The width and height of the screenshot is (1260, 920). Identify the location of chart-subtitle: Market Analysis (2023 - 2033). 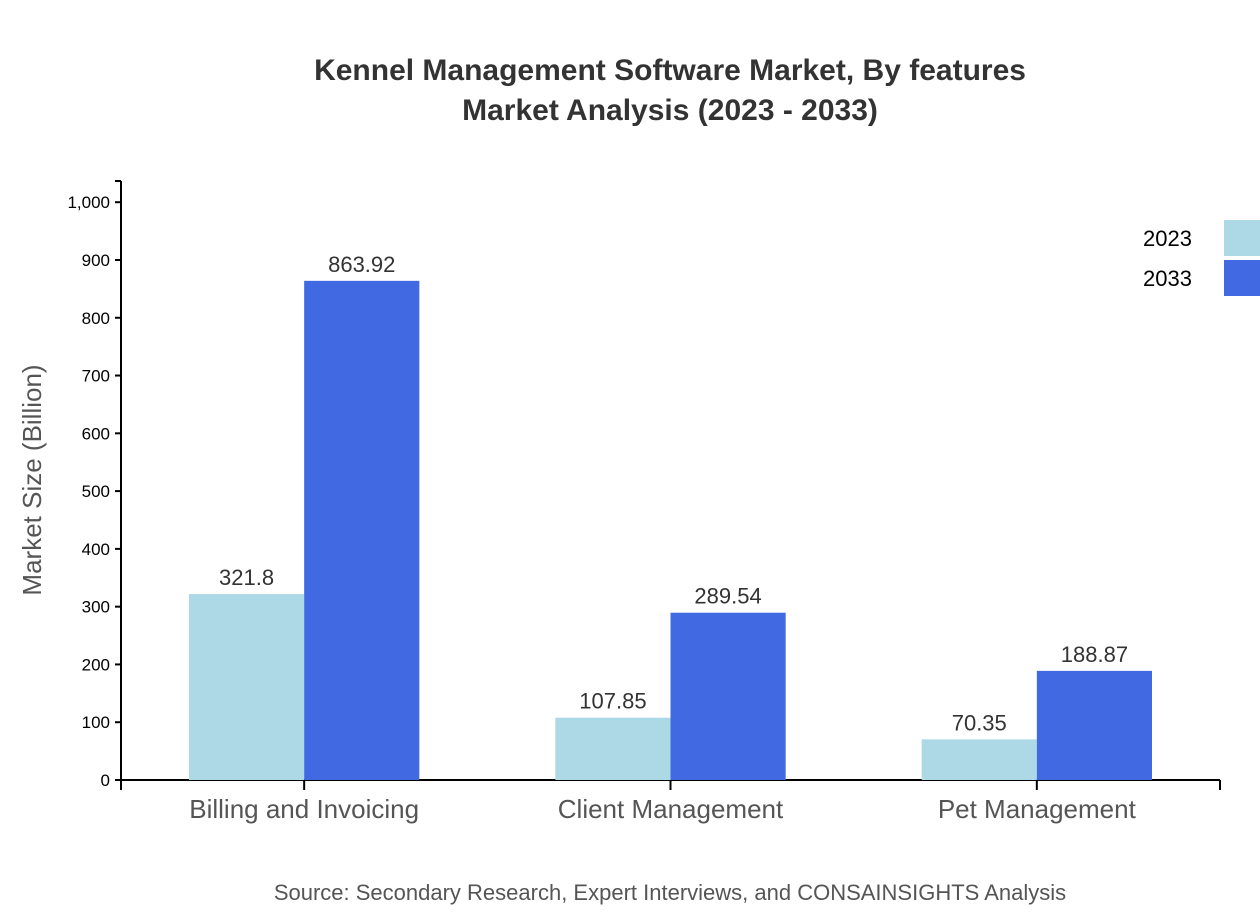
(670, 110).